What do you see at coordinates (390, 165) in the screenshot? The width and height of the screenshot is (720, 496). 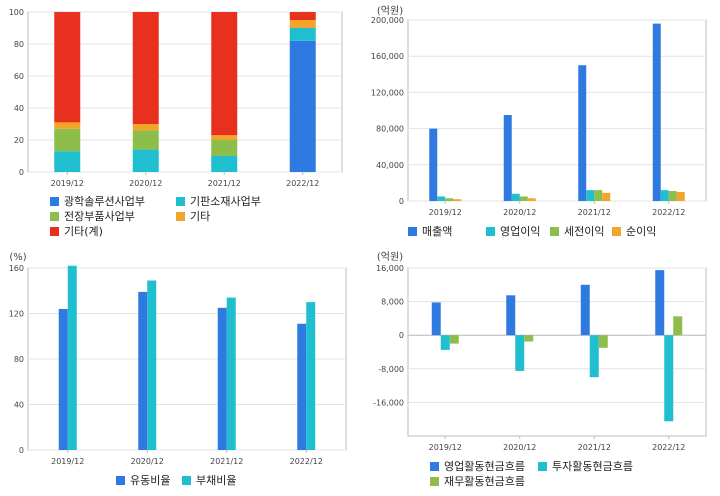 I see `y-tick-label: 40,000` at bounding box center [390, 165].